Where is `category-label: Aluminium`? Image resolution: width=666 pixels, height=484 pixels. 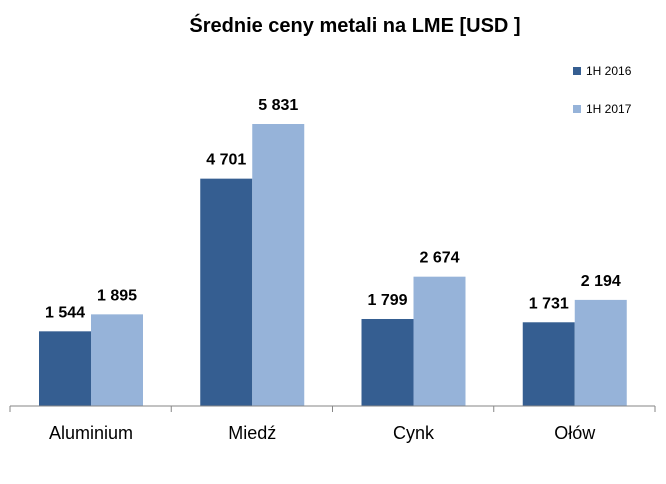
category-label: Aluminium is located at coordinates (91, 433).